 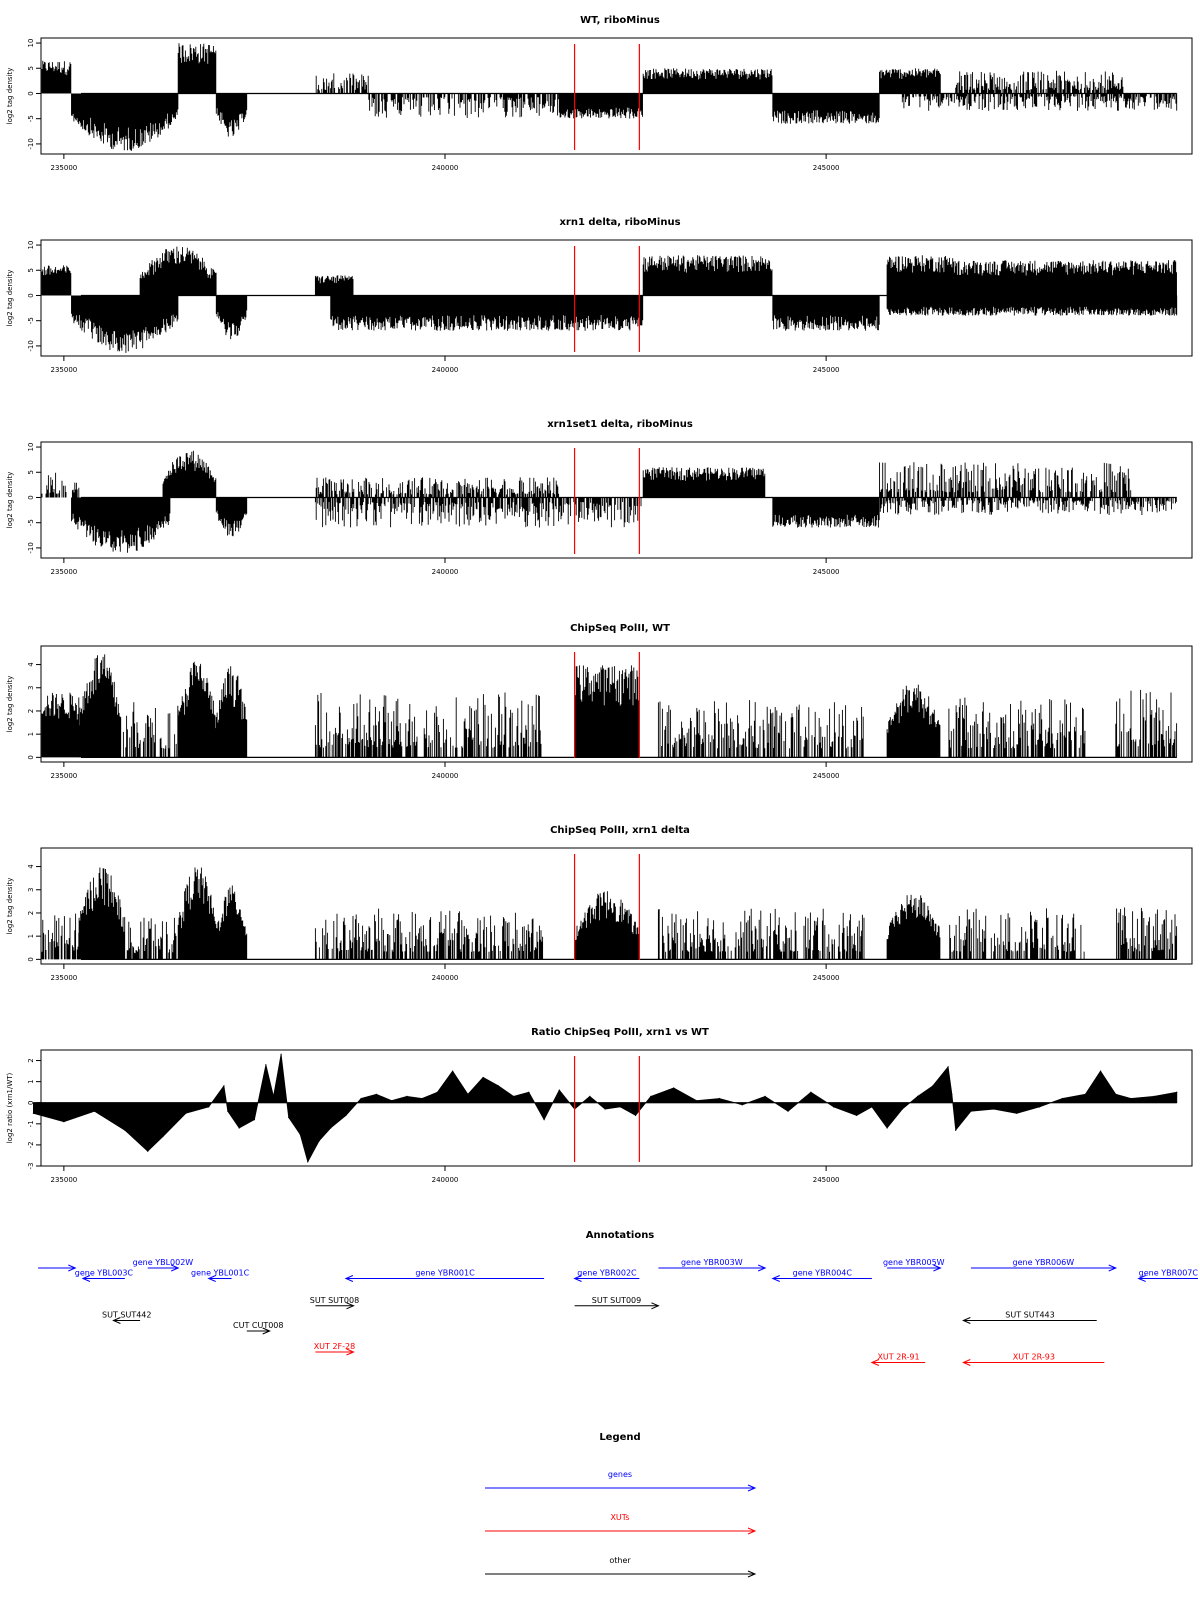 What do you see at coordinates (126, 1315) in the screenshot?
I see `feature-label: SUT SUT442` at bounding box center [126, 1315].